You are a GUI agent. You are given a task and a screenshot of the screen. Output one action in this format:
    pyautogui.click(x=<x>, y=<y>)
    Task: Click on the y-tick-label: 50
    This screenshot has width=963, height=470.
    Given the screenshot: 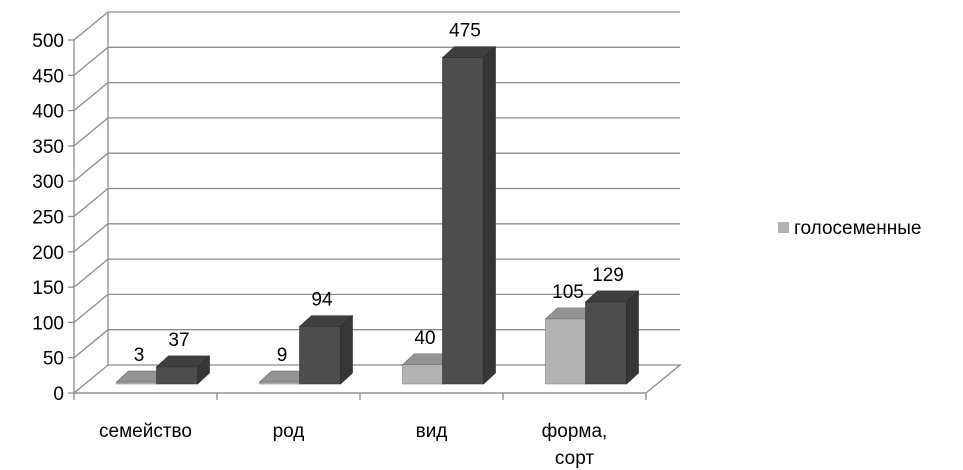 What is the action you would take?
    pyautogui.click(x=53, y=359)
    